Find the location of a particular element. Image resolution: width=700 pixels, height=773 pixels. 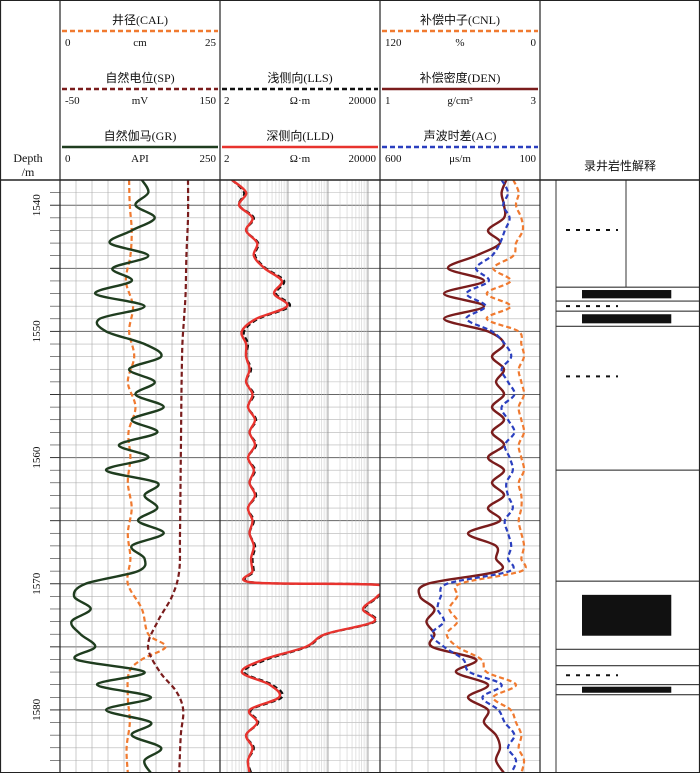

cnl-max: 0 is located at coordinates (534, 43).